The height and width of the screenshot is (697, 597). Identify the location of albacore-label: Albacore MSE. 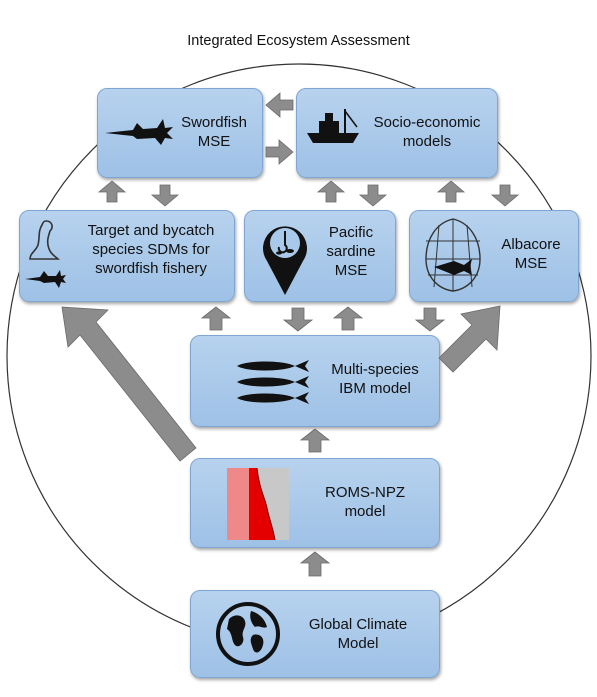
(531, 254).